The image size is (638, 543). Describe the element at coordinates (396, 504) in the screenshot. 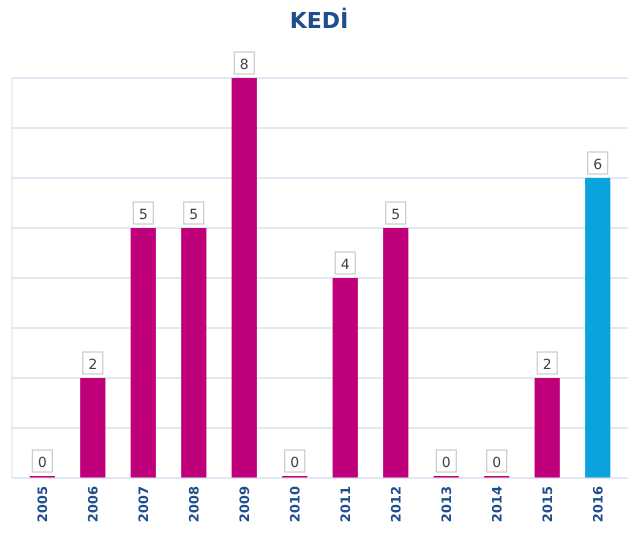

I see `x-tick-label: 2012` at that location.